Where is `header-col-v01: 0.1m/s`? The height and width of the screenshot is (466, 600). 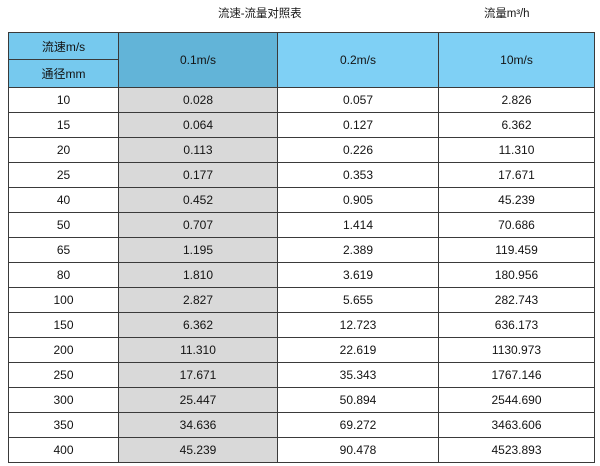
header-col-v01: 0.1m/s is located at coordinates (198, 60).